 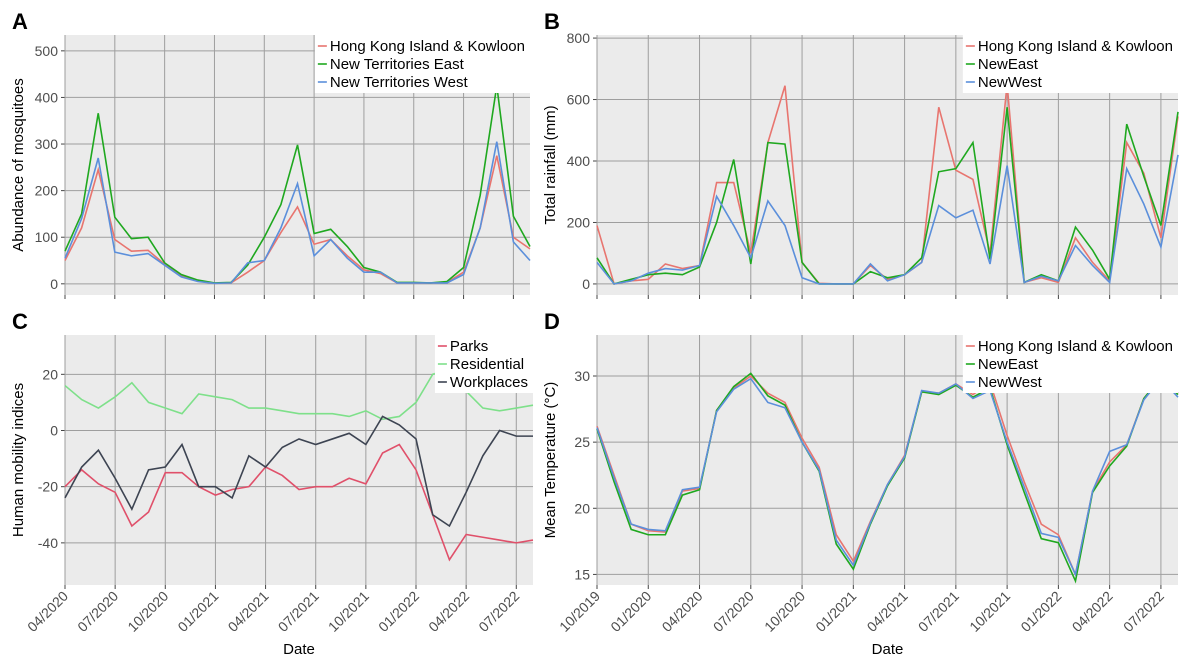 What do you see at coordinates (582, 376) in the screenshot?
I see `y-tick-label: 30` at bounding box center [582, 376].